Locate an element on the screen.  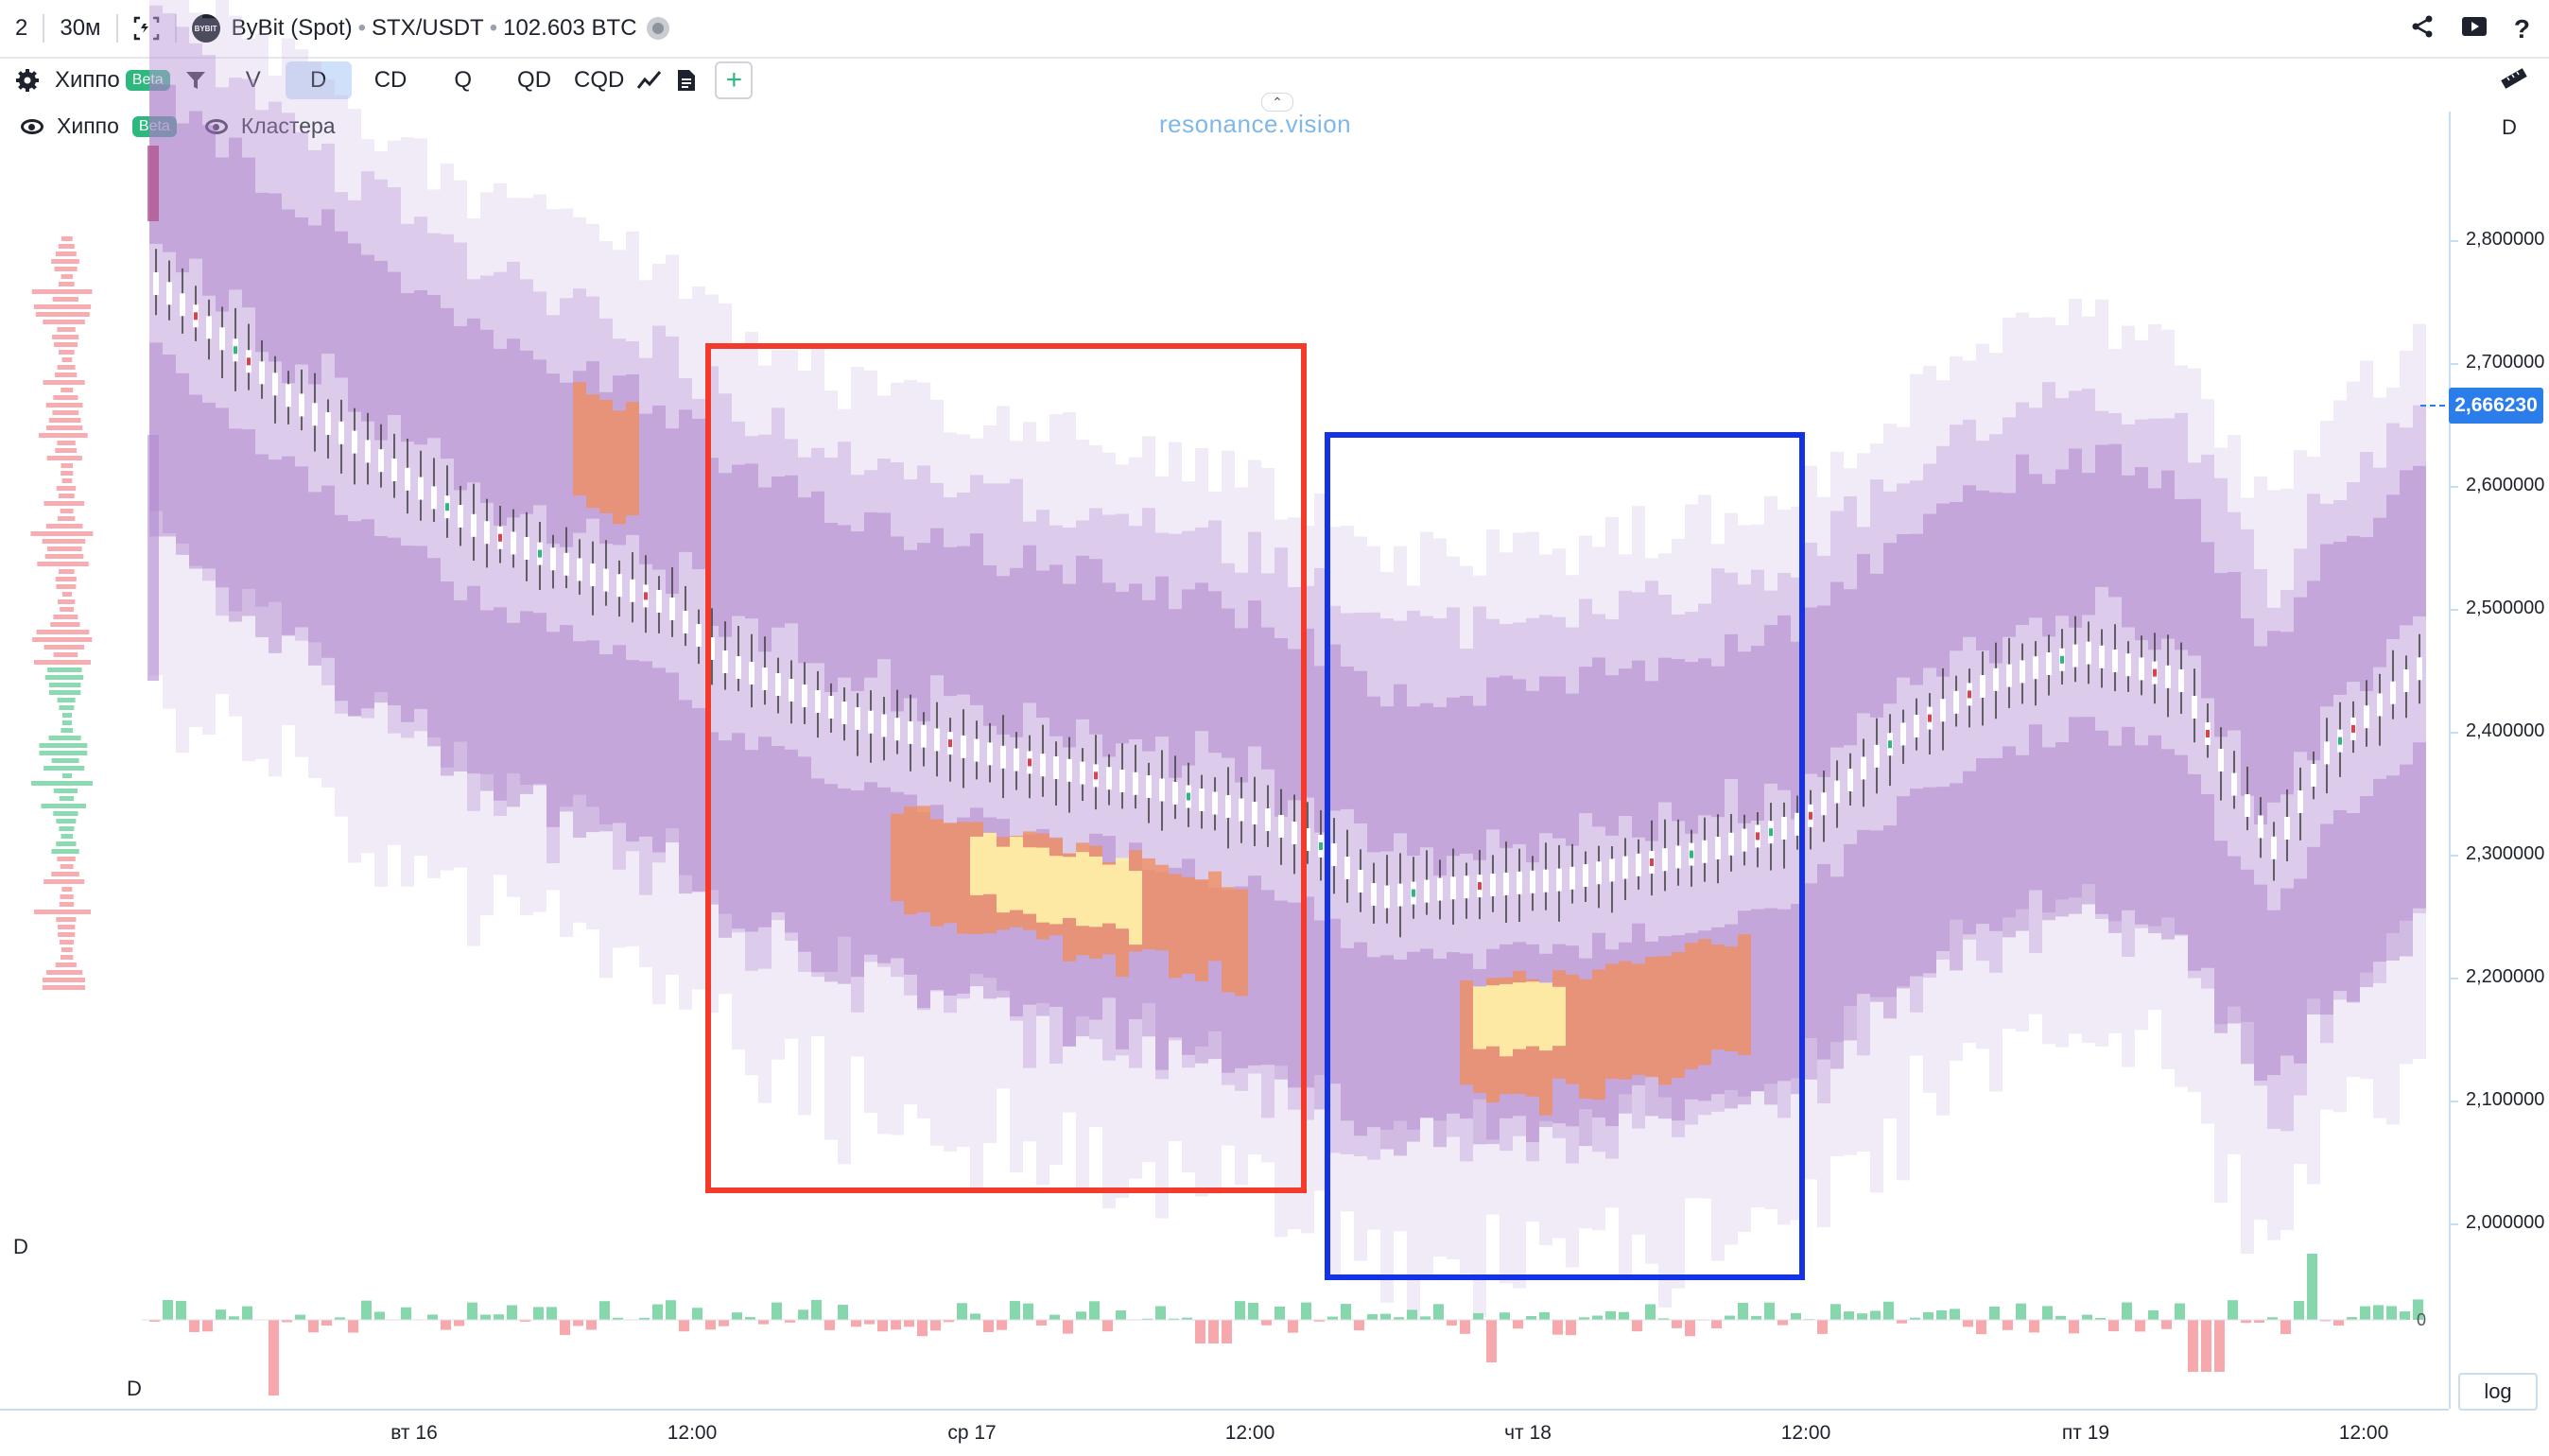
timeframe-selector: 30м is located at coordinates (80, 28).